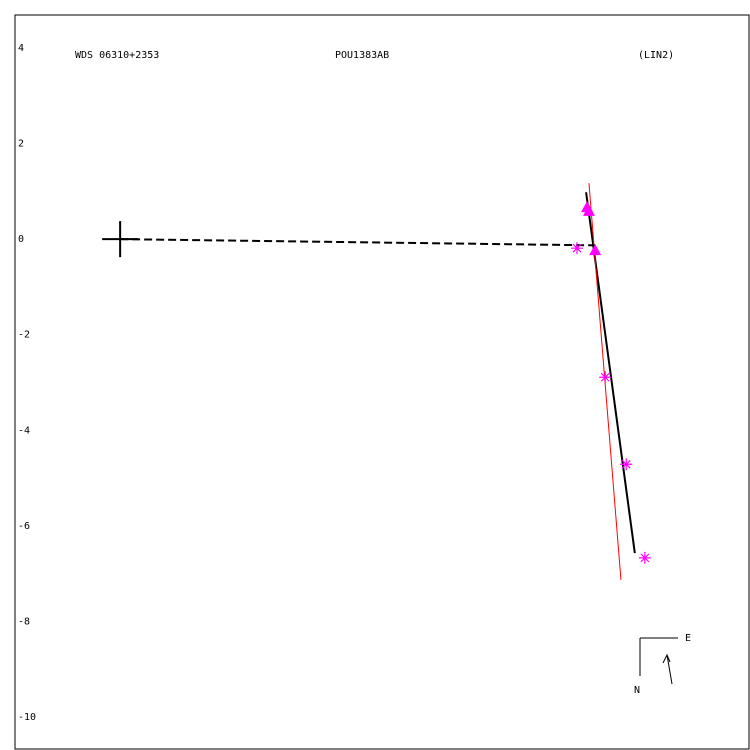  I want to click on motion-arrow, so click(667, 669).